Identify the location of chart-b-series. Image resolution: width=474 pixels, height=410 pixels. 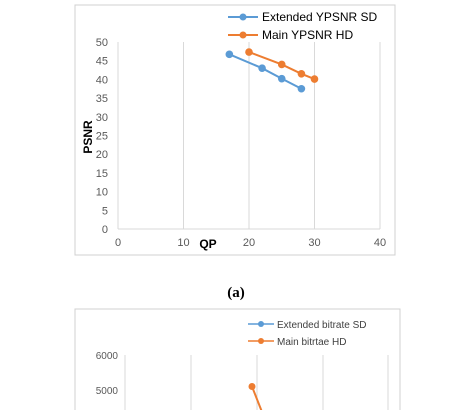
(255, 396).